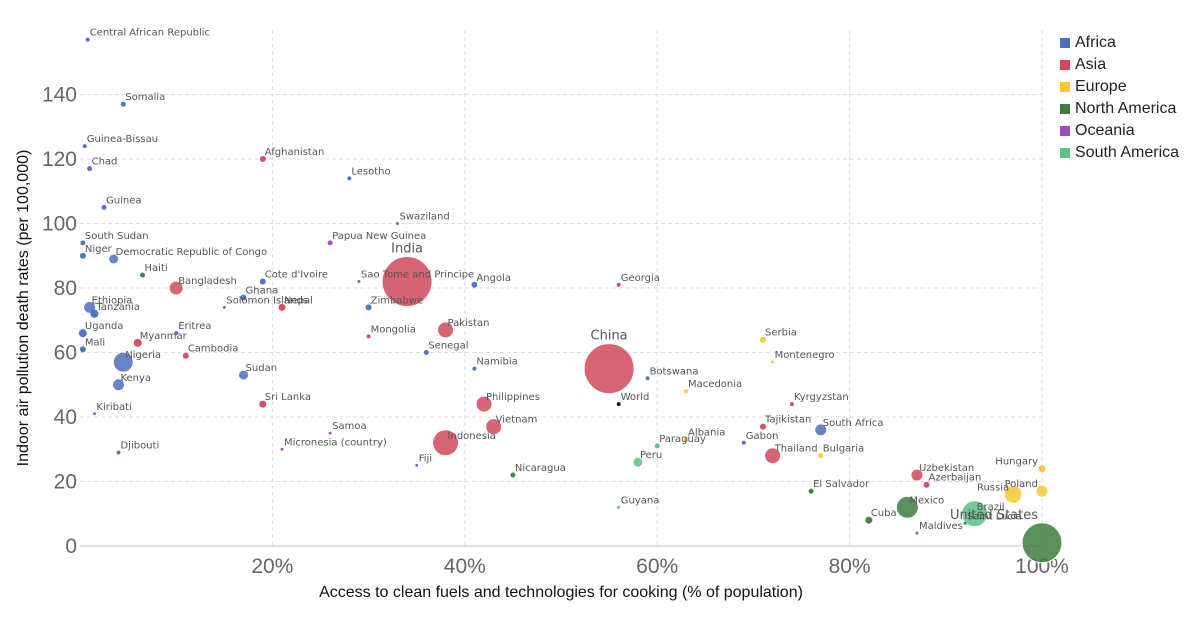 This screenshot has height=630, width=1200. I want to click on point-label: Sri Lanka, so click(288, 397).